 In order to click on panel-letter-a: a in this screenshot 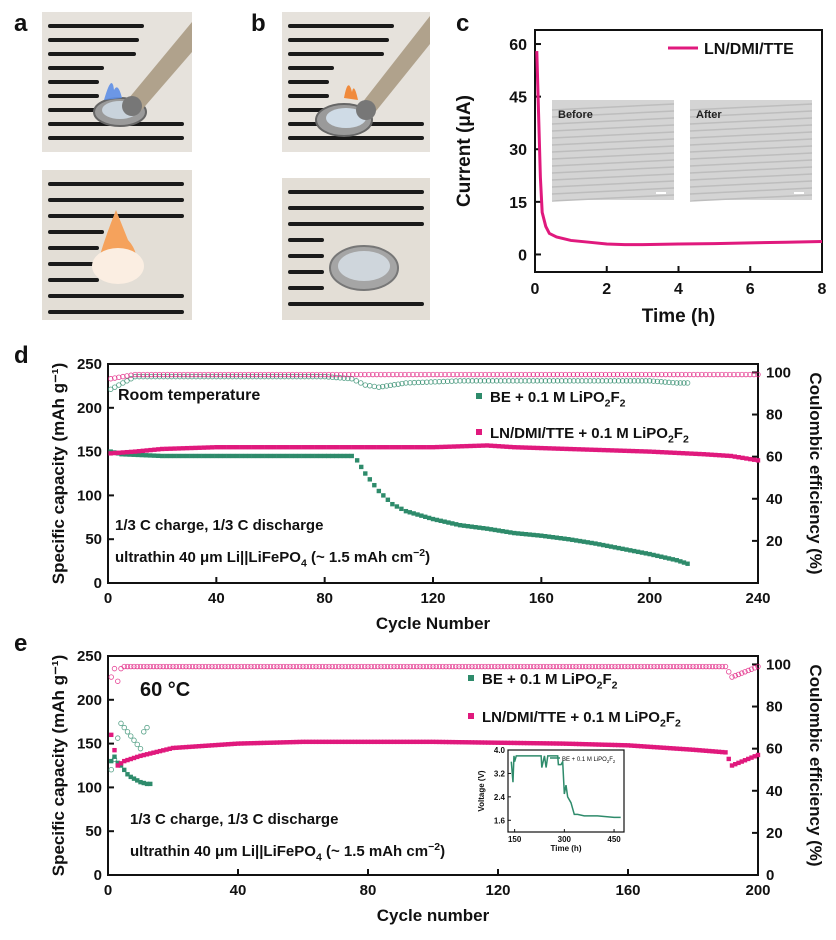, I will do `click(21, 23)`.